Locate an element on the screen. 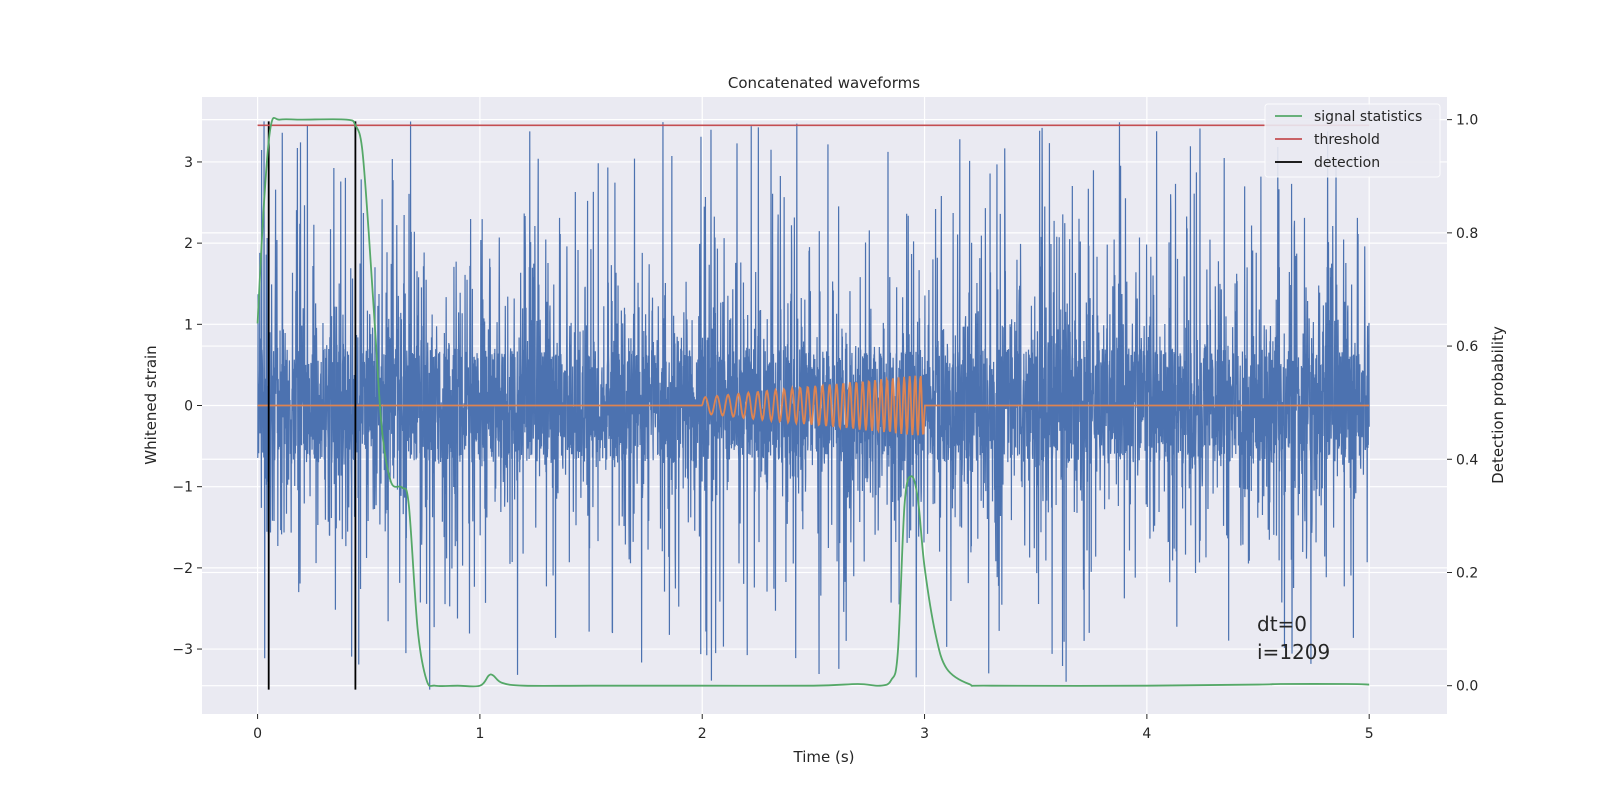 This screenshot has height=800, width=1600. chart-title: Concatenated waveforms is located at coordinates (824, 83).